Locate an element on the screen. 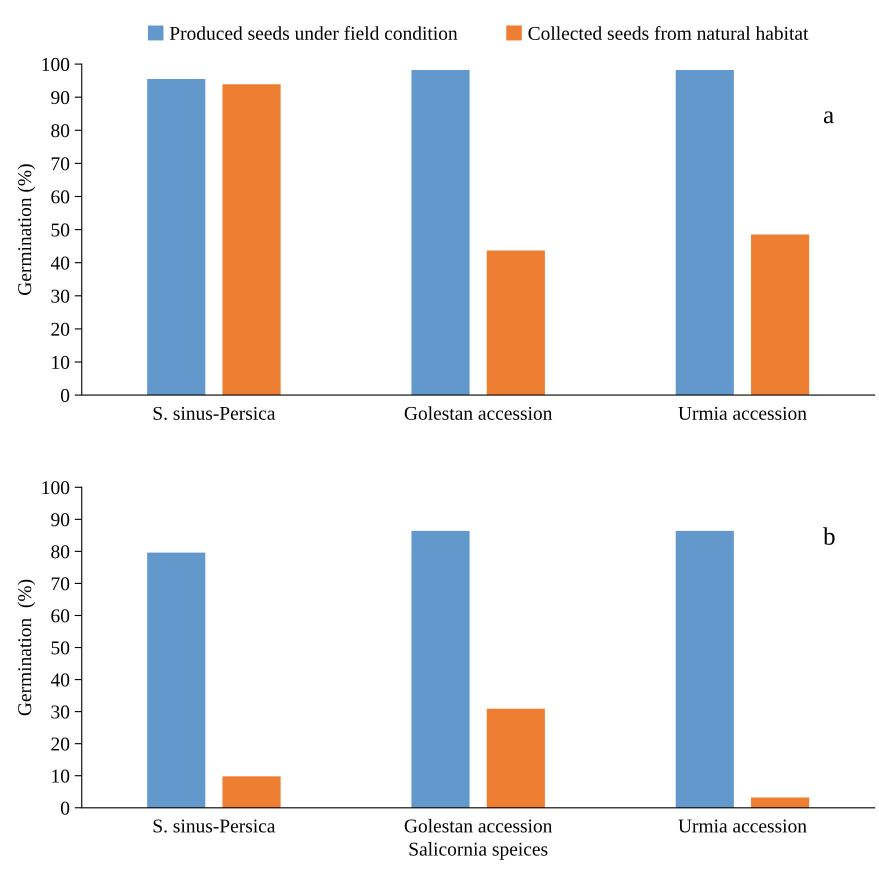  annotation: b is located at coordinates (829, 536).